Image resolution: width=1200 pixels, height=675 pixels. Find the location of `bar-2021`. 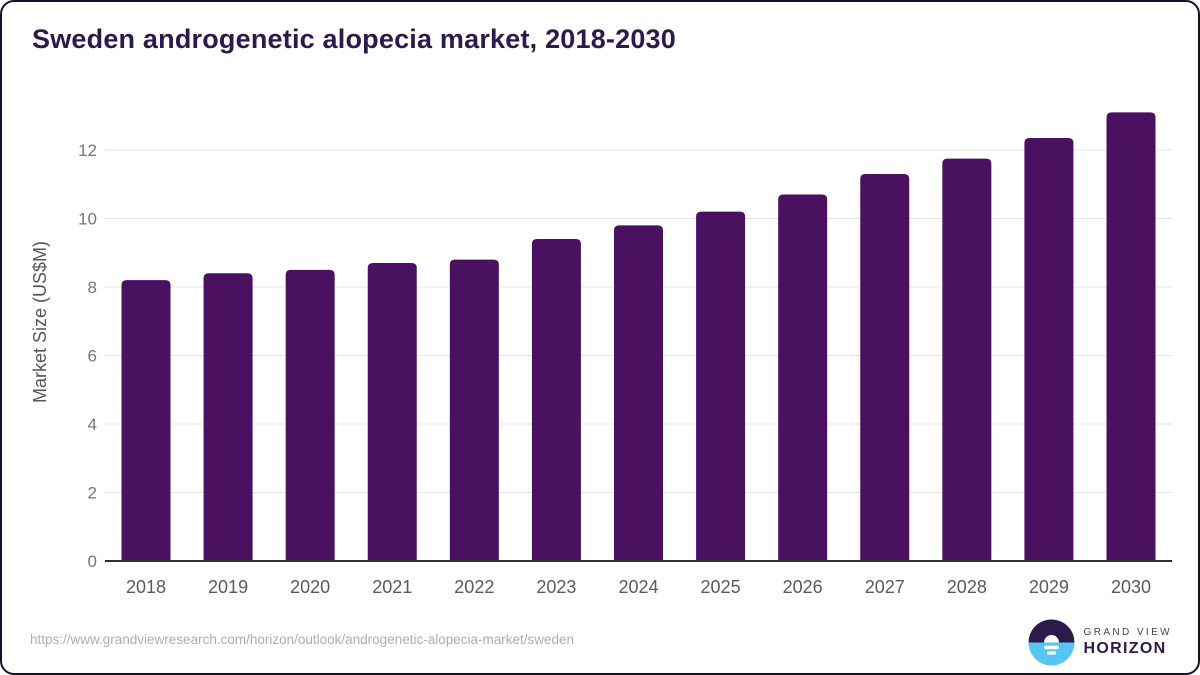

bar-2021 is located at coordinates (392, 412).